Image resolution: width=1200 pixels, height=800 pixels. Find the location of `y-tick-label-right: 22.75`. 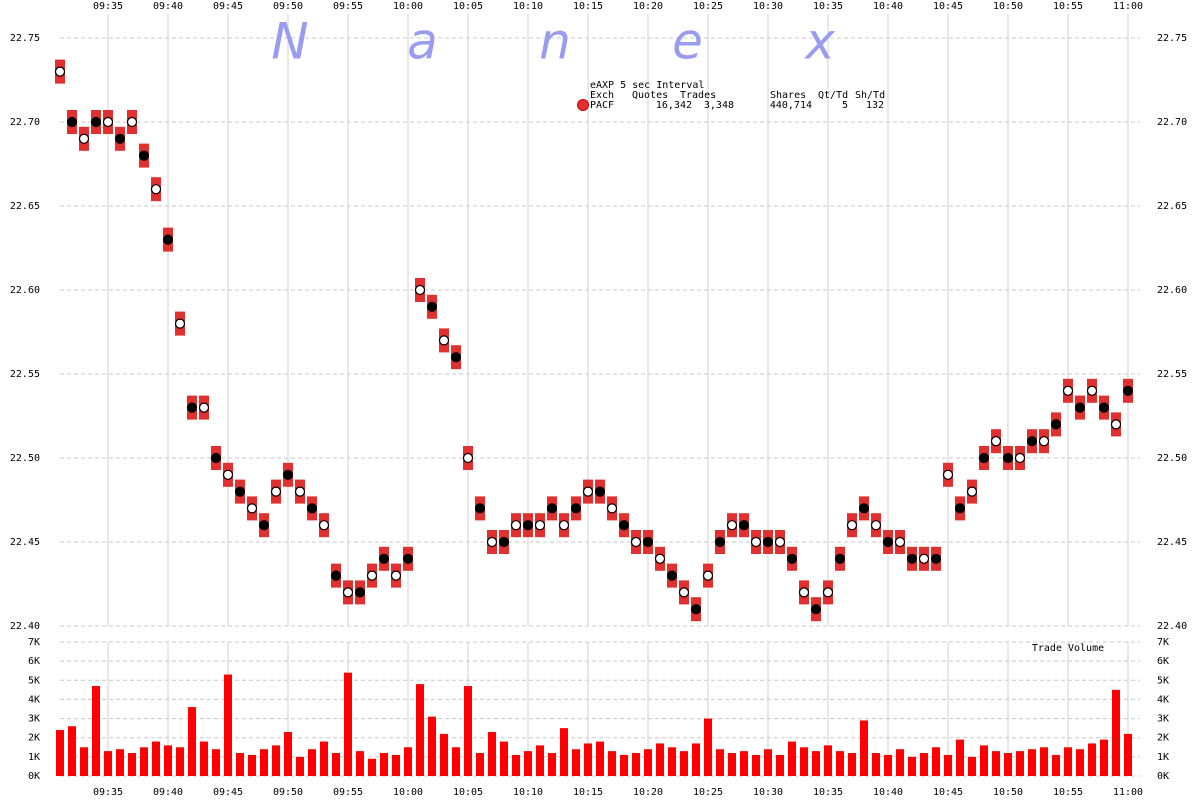

y-tick-label-right: 22.75 is located at coordinates (1172, 38).